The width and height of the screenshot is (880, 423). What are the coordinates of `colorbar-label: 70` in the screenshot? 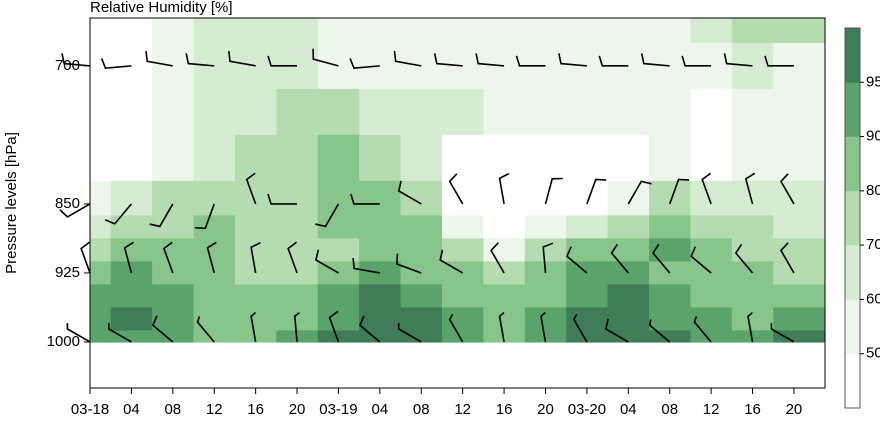 It's located at (873, 244).